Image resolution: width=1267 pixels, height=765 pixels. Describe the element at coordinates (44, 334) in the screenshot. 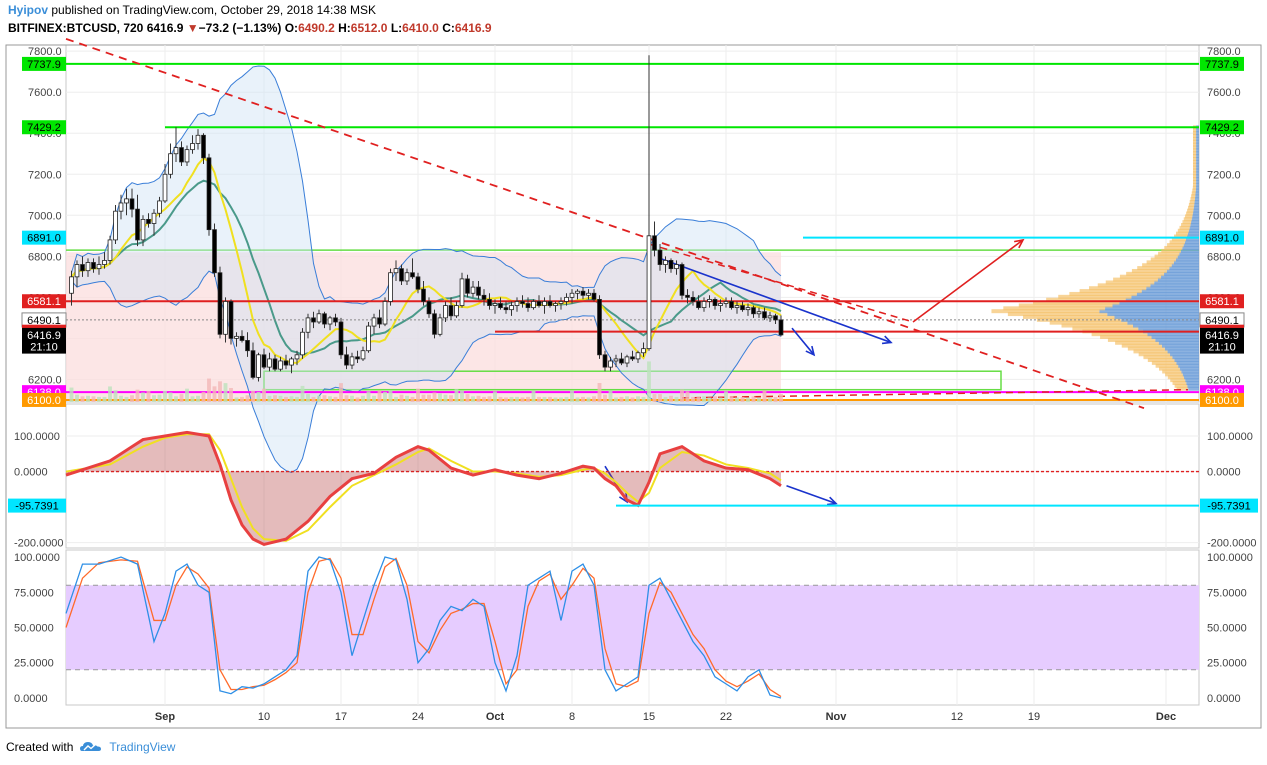

I see `price-tag-left: 6416.9` at that location.